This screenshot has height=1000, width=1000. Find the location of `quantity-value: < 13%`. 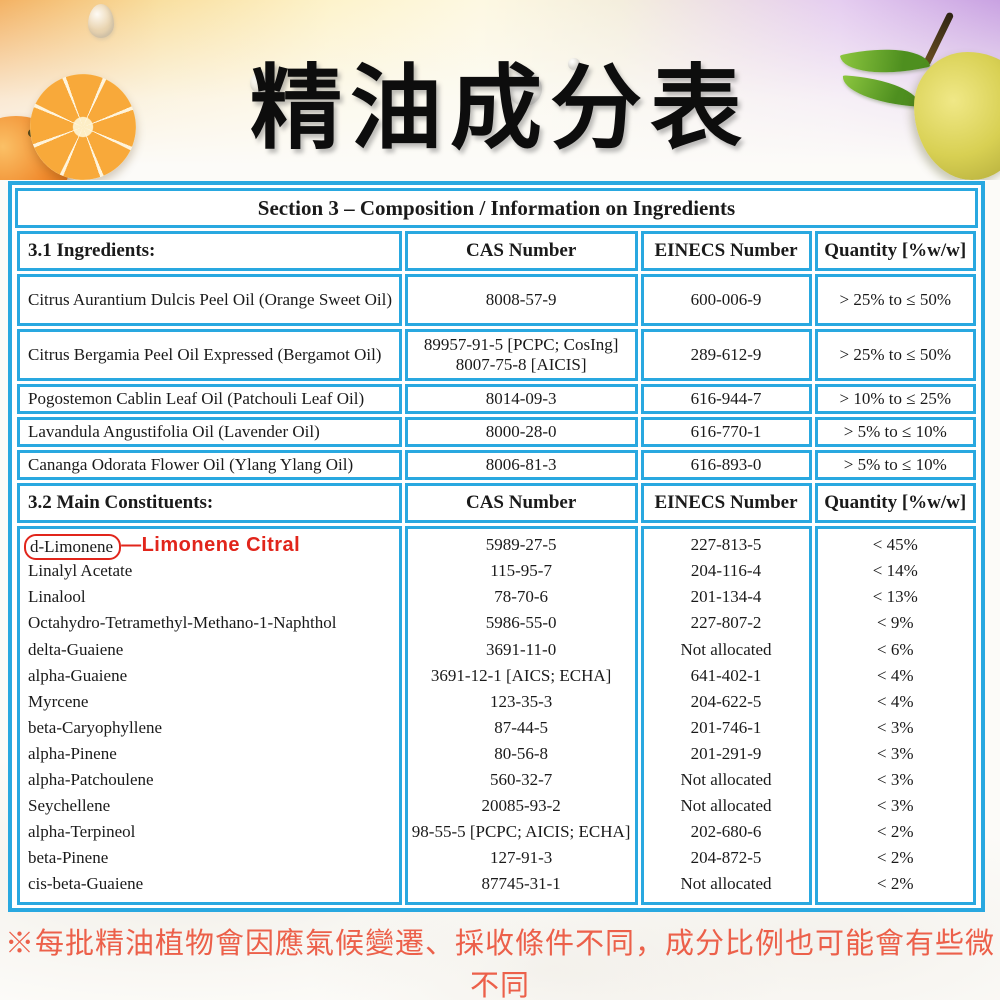

quantity-value: < 13% is located at coordinates (895, 597).